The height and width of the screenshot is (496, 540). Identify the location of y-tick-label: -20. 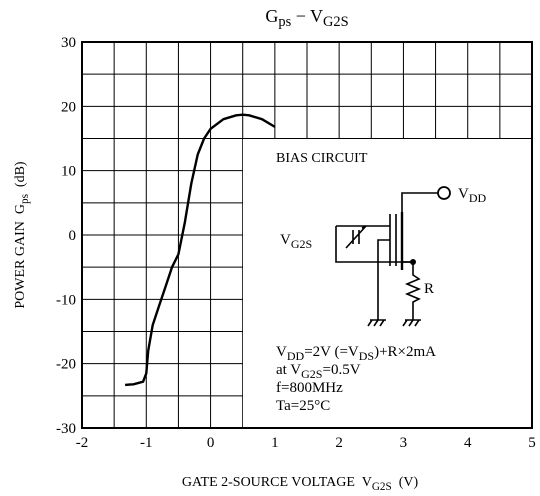
(66, 365).